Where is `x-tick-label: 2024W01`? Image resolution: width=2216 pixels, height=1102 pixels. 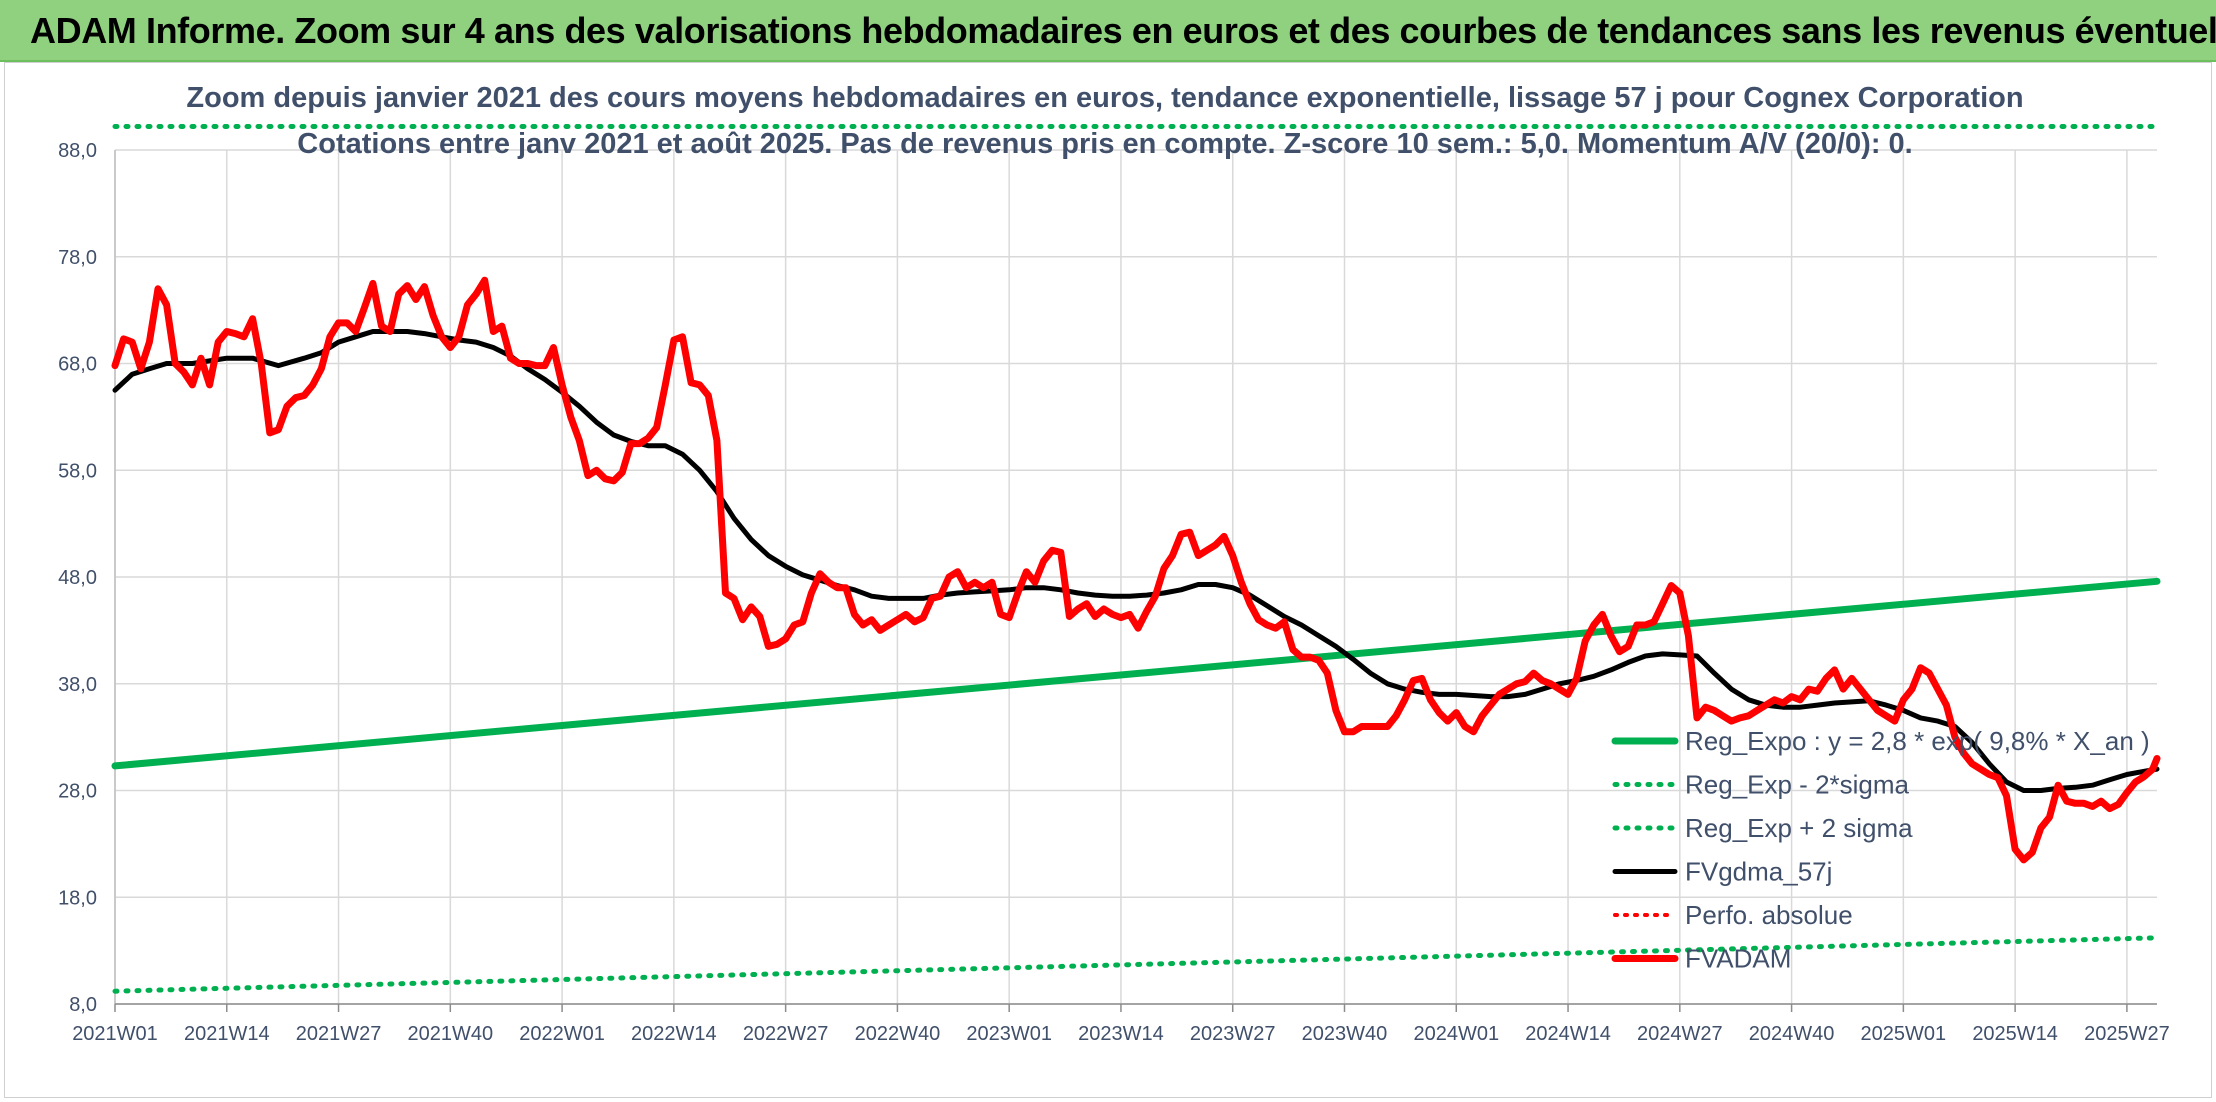
x-tick-label: 2024W01 is located at coordinates (1456, 1034).